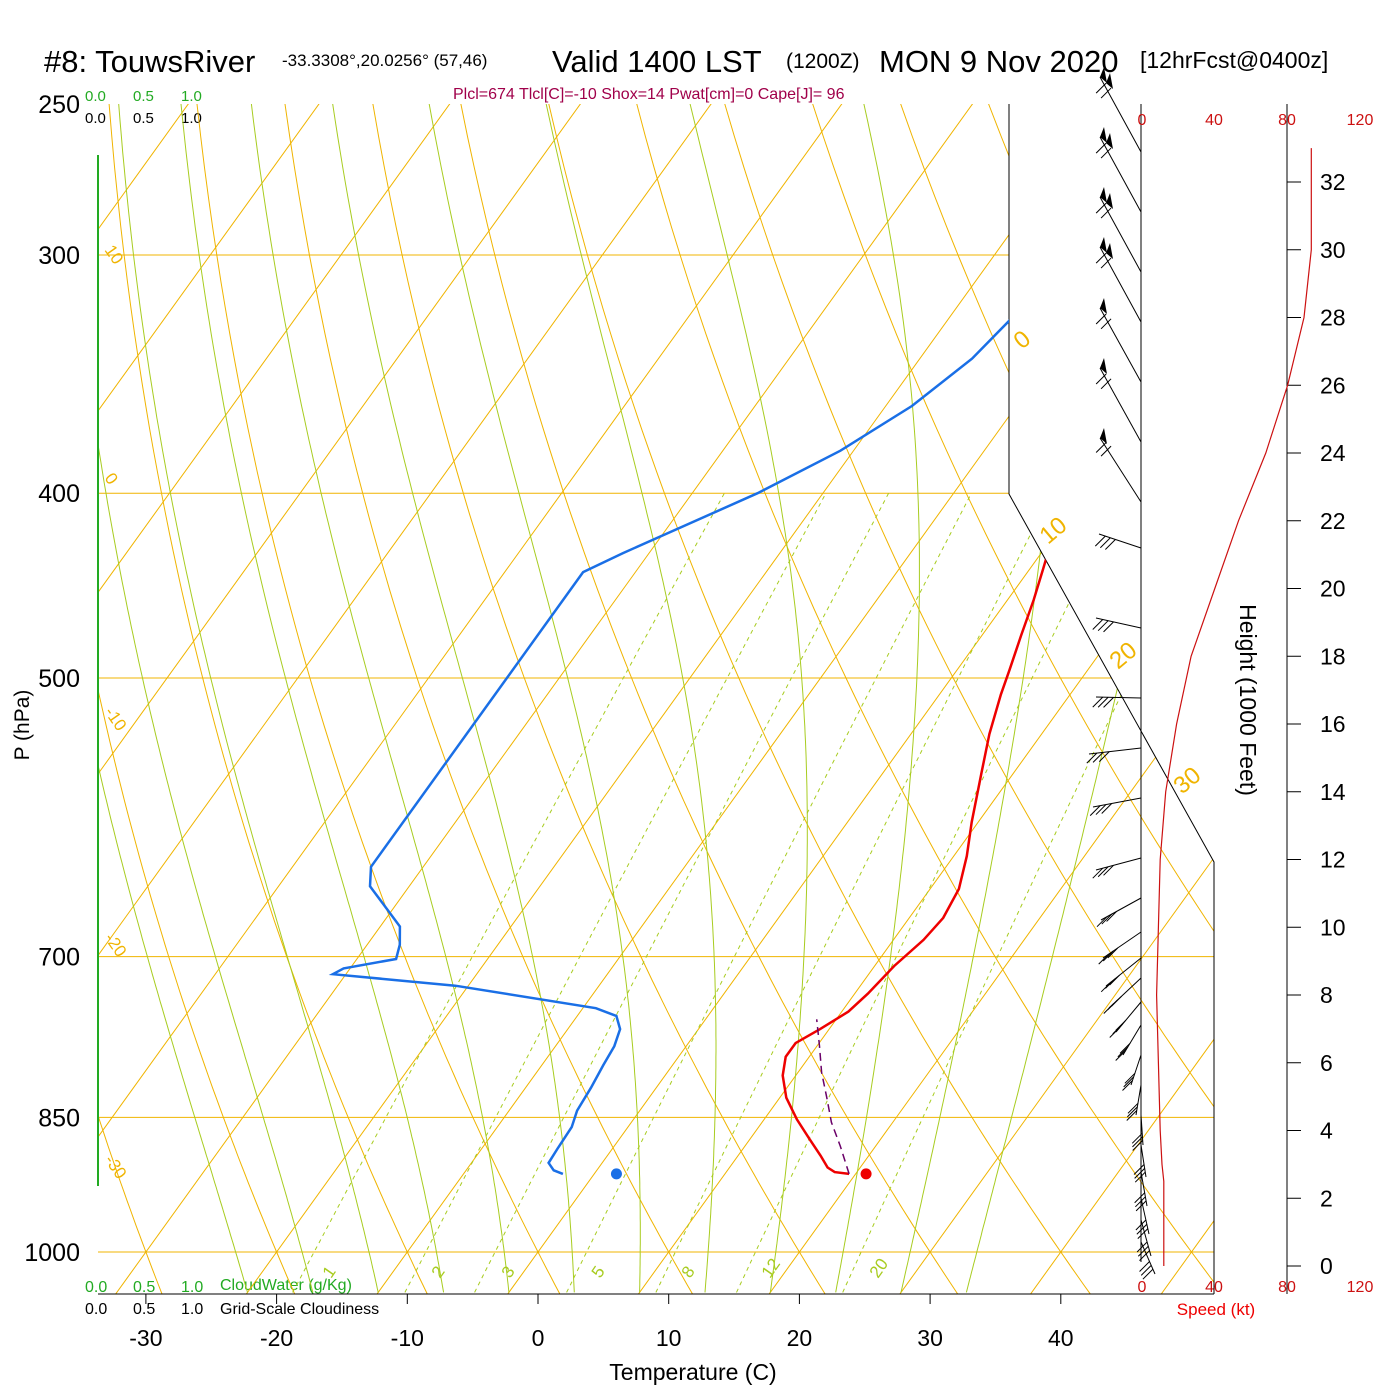 This screenshot has width=1400, height=1400. Describe the element at coordinates (692, 1372) in the screenshot. I see `x-axis-title: Temperature (C)` at that location.